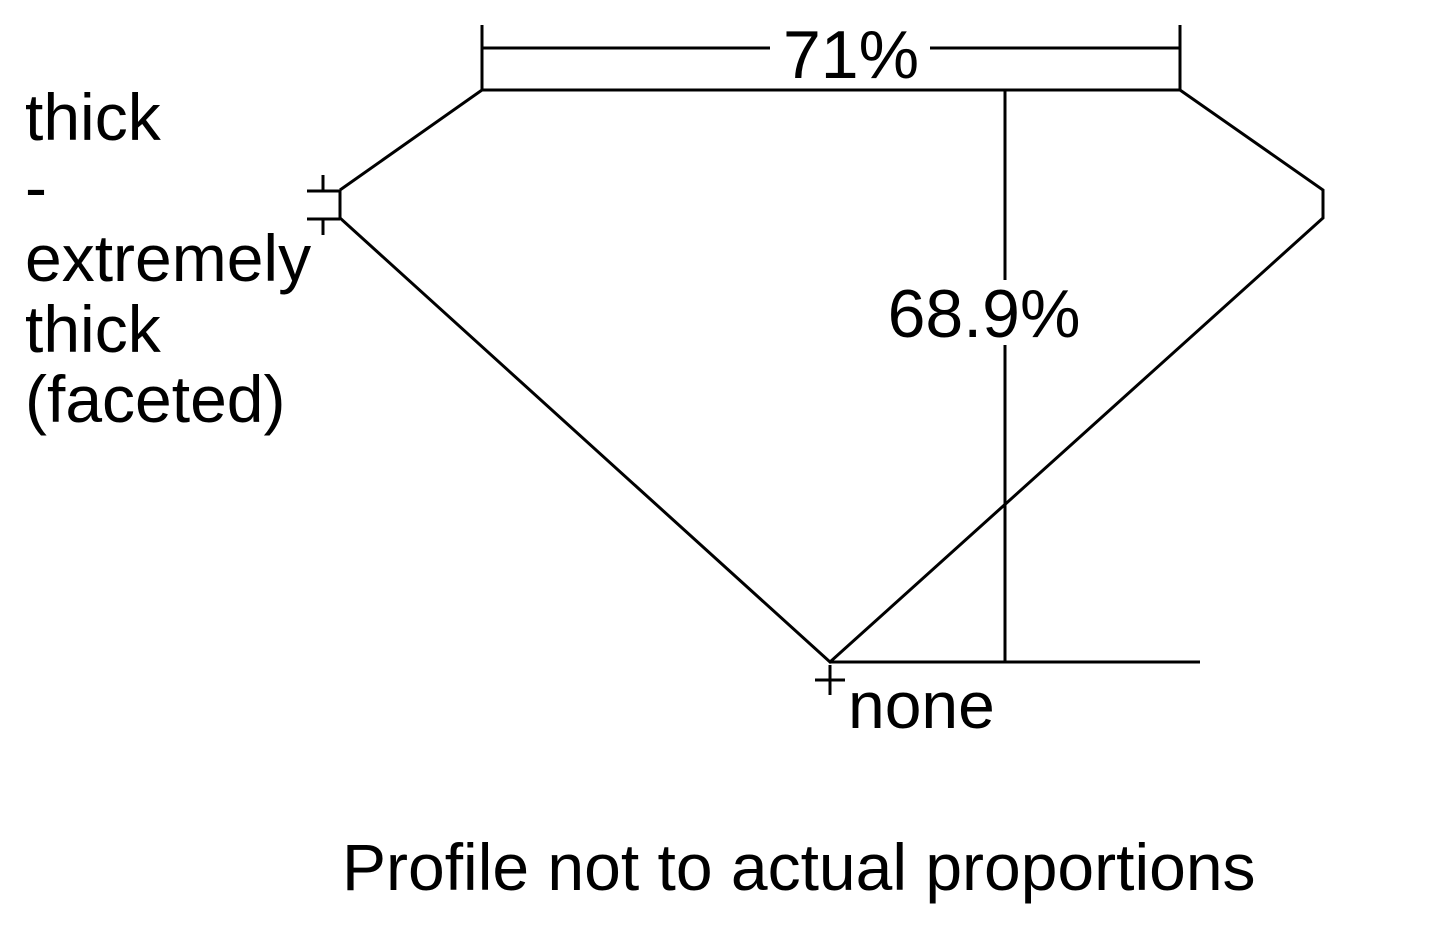 The width and height of the screenshot is (1445, 946). I want to click on table-percent-label: 71%, so click(851, 55).